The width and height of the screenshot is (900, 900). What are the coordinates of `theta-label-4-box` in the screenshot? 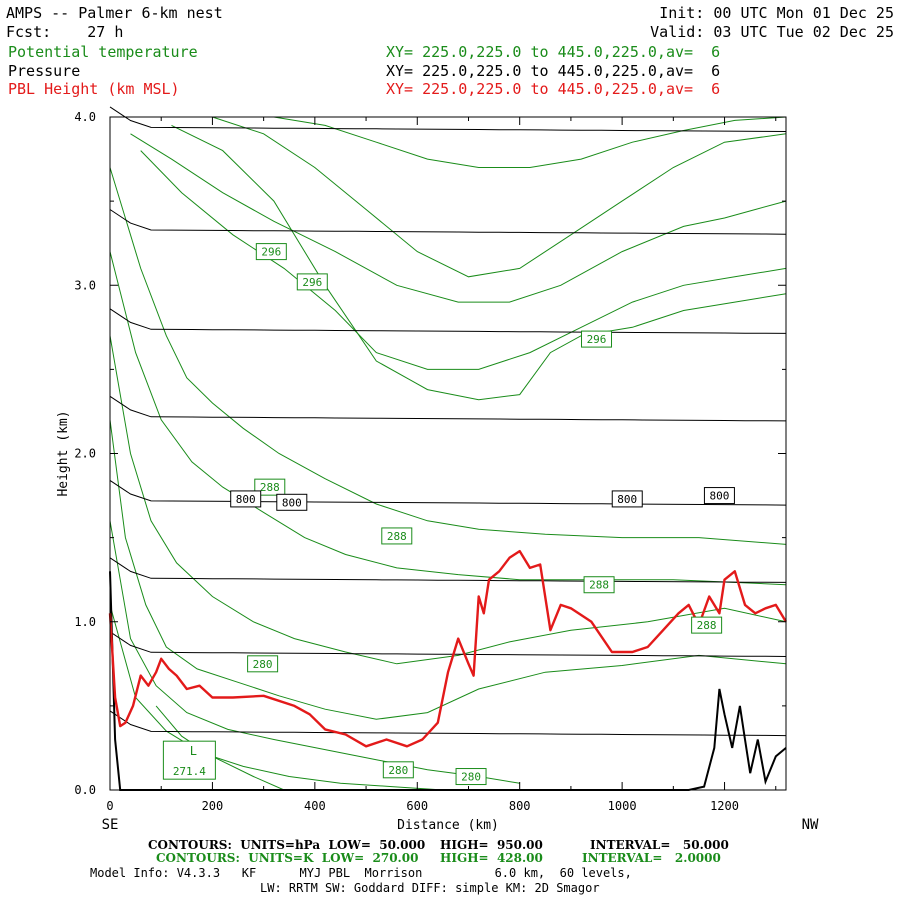 It's located at (397, 536).